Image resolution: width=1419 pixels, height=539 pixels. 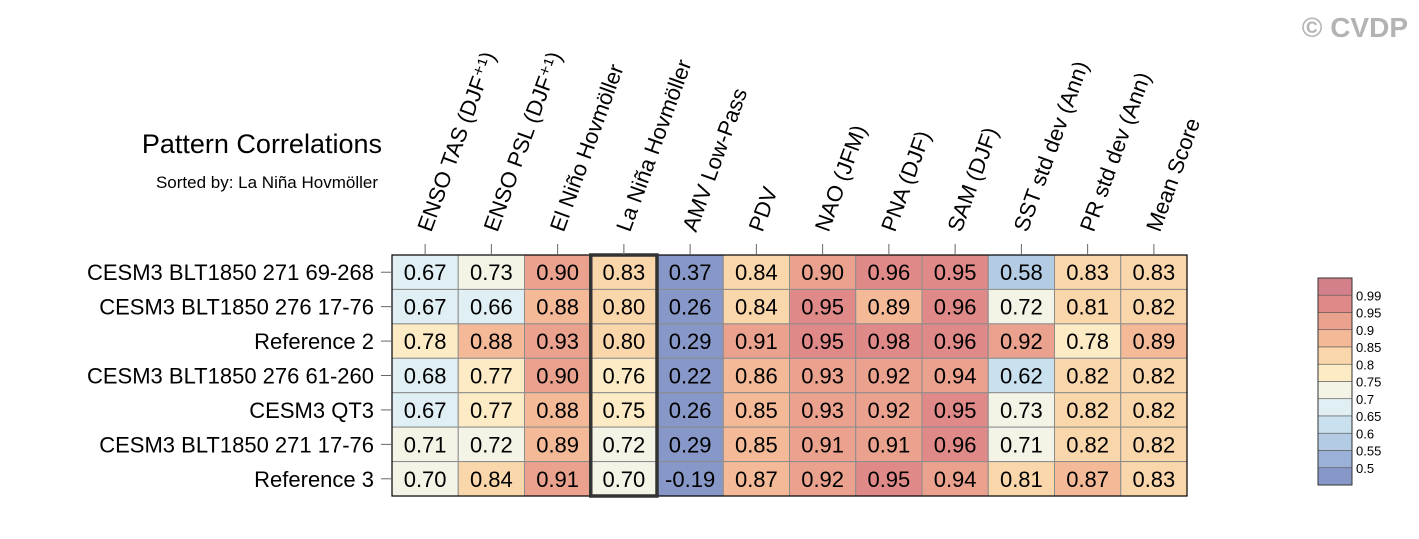 I want to click on cell-value-label: 0.58, so click(x=1021, y=272).